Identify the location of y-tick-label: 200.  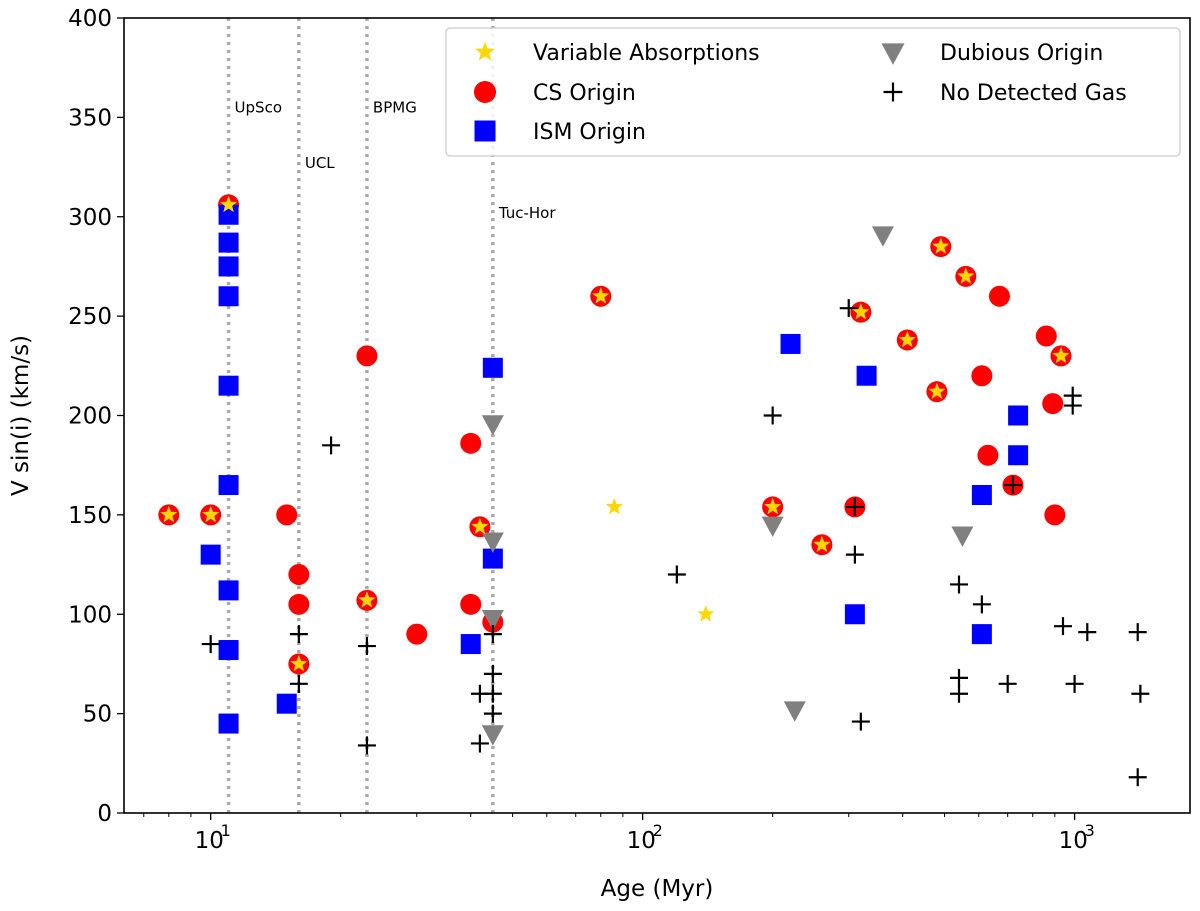
(90, 417).